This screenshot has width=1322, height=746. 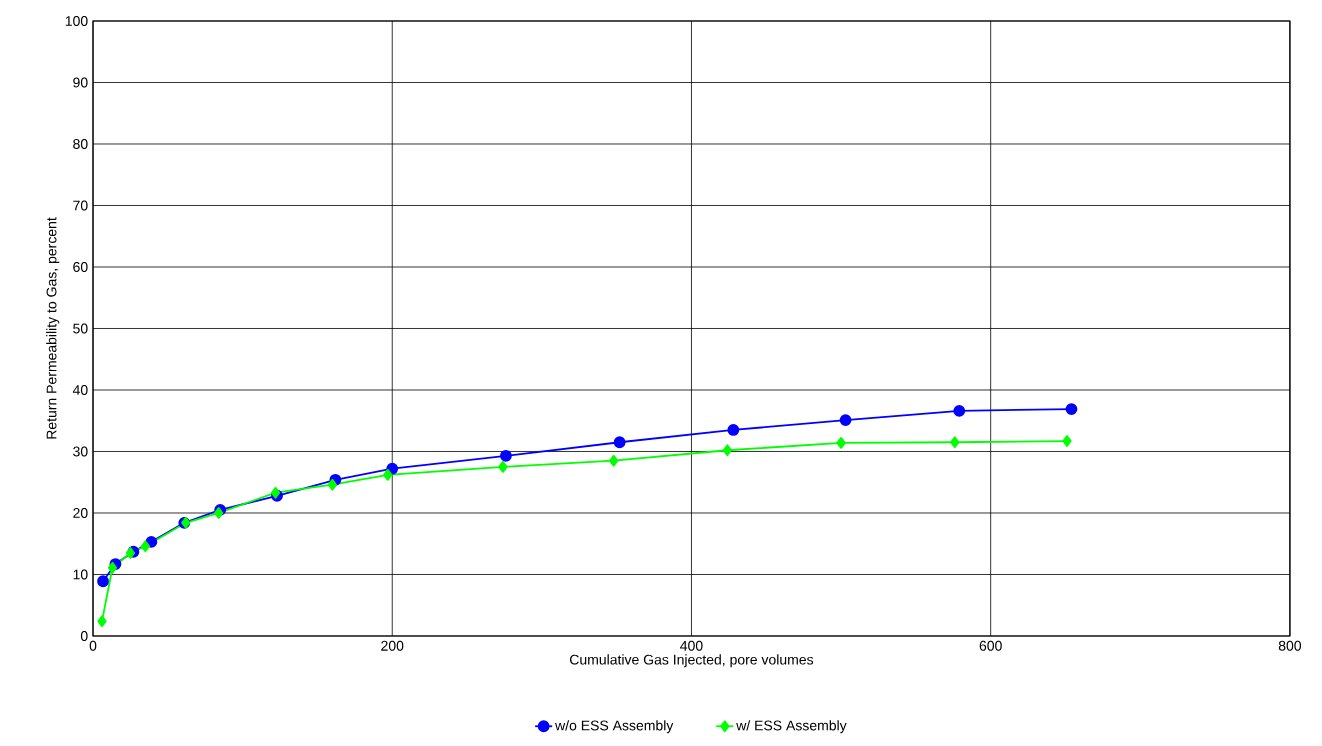 I want to click on y-tick-label: 0, so click(x=84, y=636).